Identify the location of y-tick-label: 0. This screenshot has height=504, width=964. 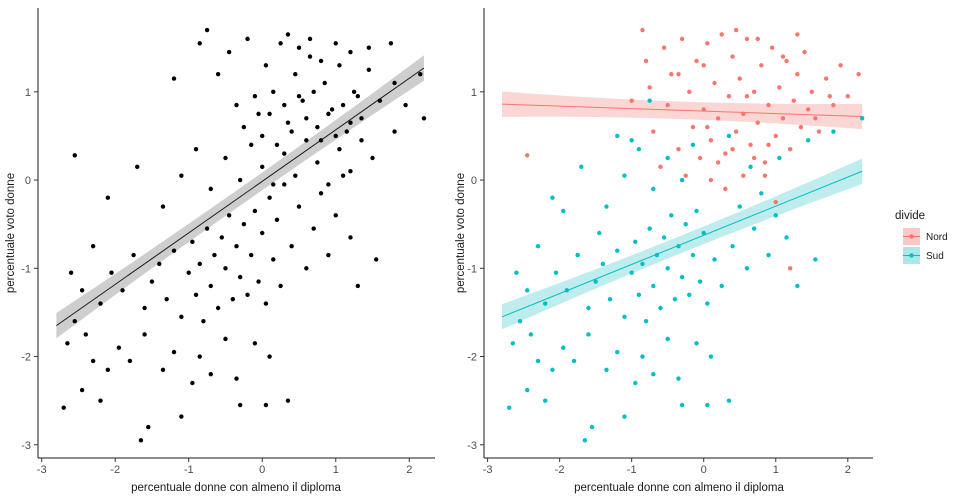
(28, 181).